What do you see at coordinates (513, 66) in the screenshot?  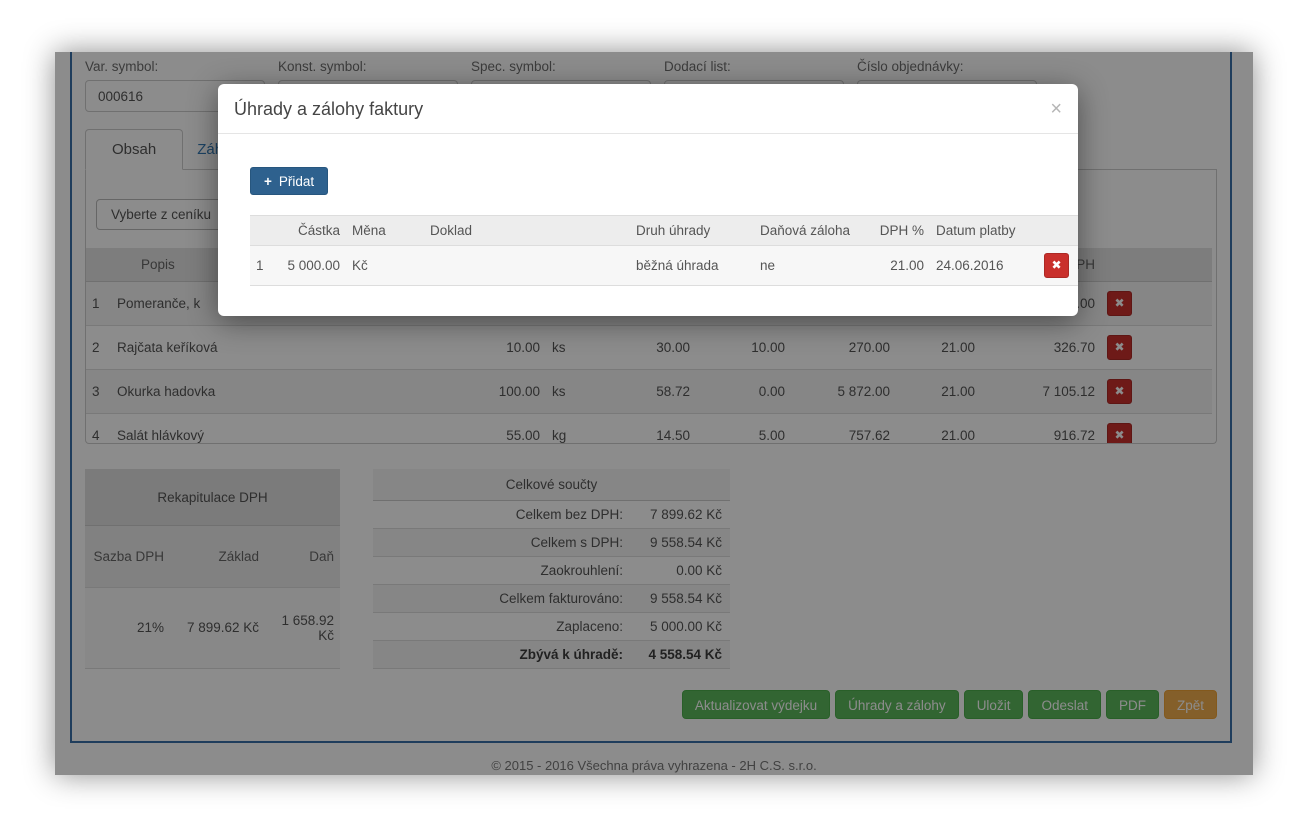 I see `spec-symbol-label: Spec. symbol:` at bounding box center [513, 66].